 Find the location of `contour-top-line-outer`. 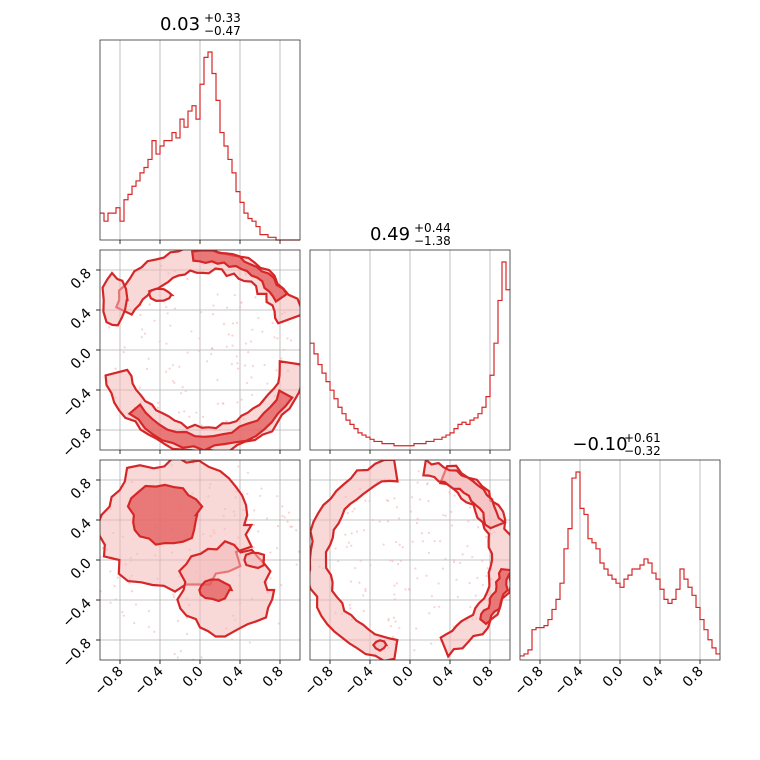

contour-top-line-outer is located at coordinates (464, 495).